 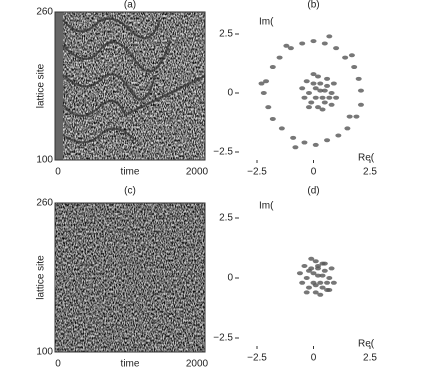 I want to click on panel-c-texture, so click(x=130, y=277).